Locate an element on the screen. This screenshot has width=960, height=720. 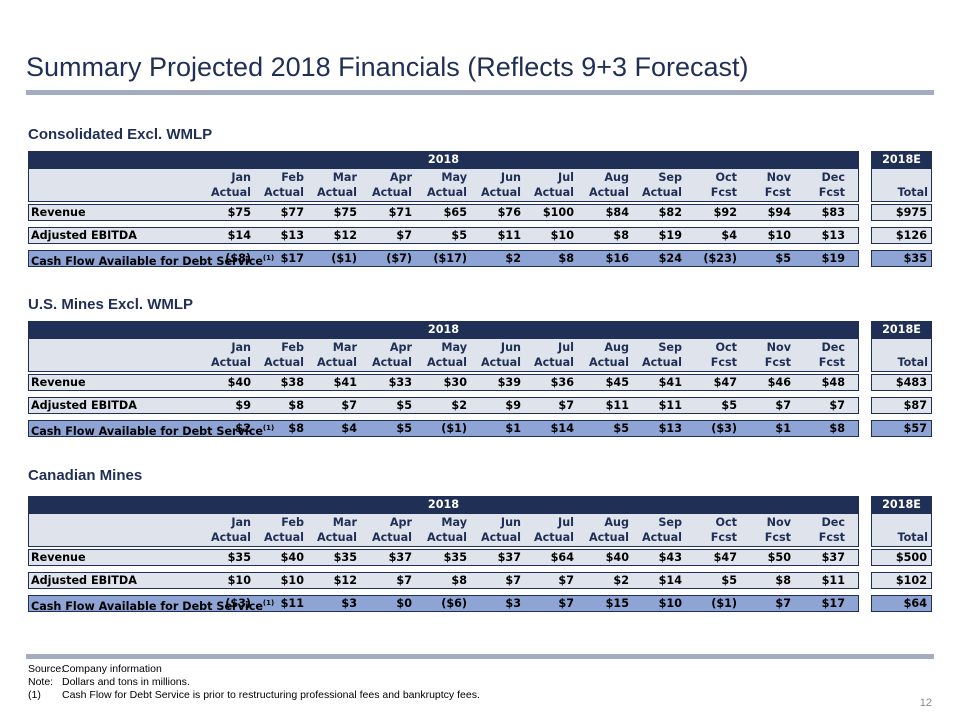
month-label: Aug is located at coordinates (616, 522).